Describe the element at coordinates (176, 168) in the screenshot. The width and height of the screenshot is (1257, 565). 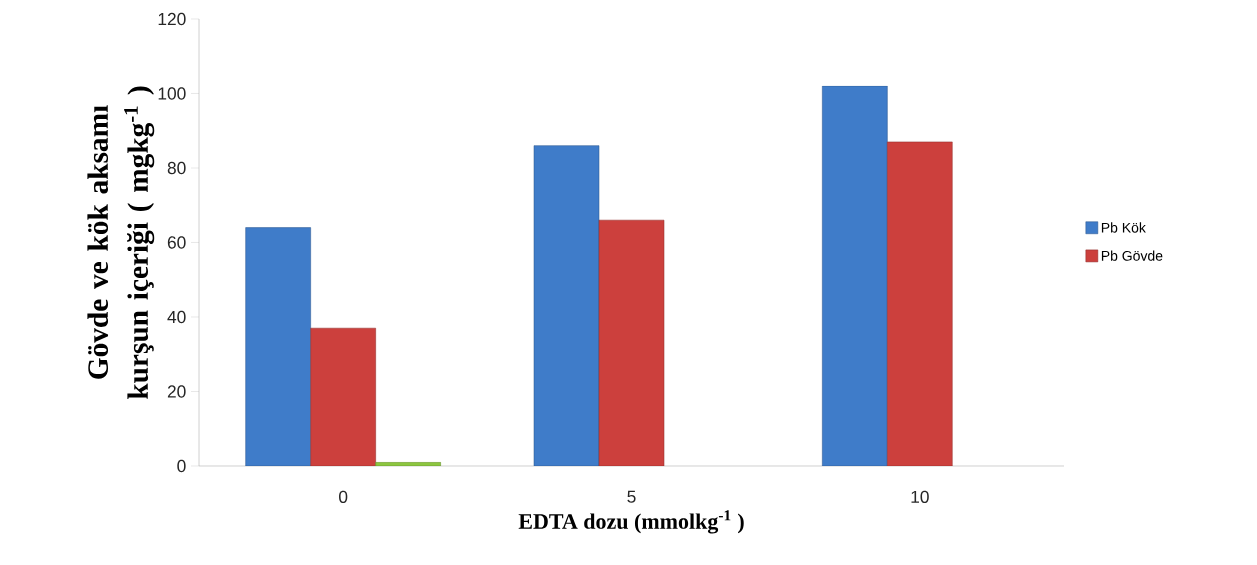
I see `y-tick-label: 80` at that location.